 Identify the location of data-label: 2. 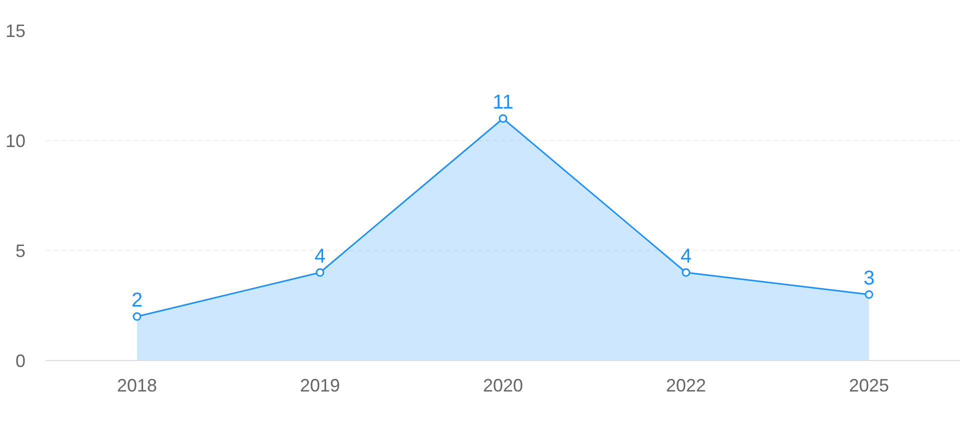
(137, 301).